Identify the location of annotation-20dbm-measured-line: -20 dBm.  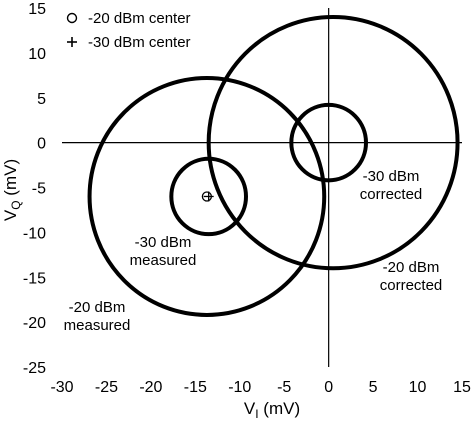
(97, 307).